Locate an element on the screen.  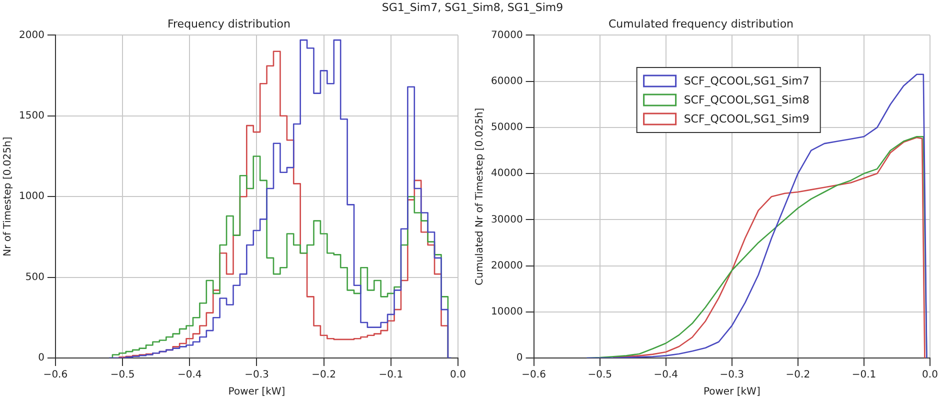
text: SG1_Sim7, SG1_Sim8, SG1_Sim9 is located at coordinates (473, 7).